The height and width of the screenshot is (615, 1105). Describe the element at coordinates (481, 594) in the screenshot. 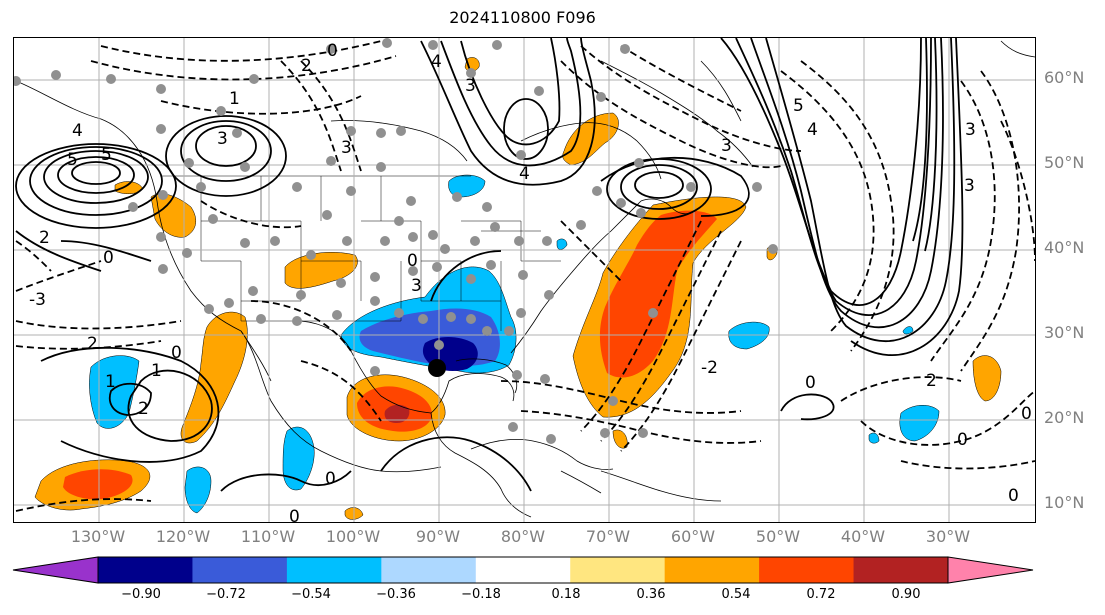

I see `colorbar-tick-label: −0.18` at that location.